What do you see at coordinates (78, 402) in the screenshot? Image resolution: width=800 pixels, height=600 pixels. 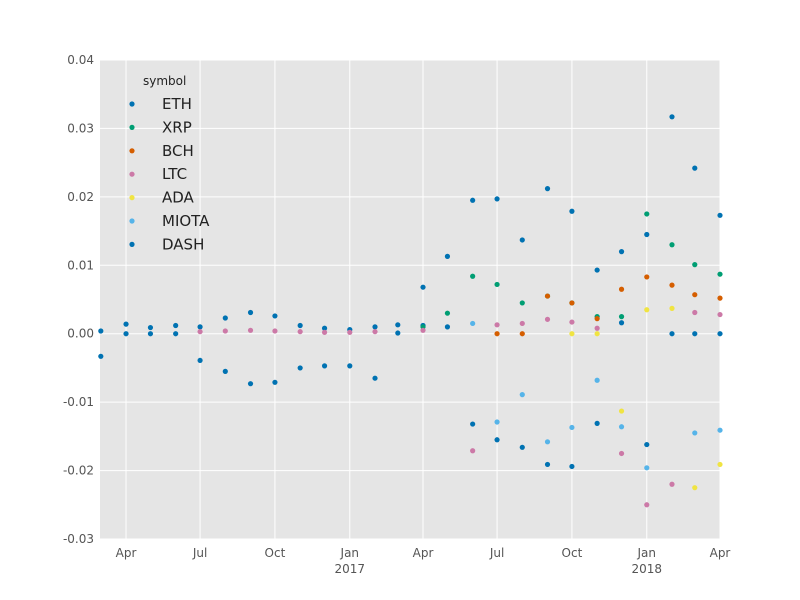 I see `y-tick-label: -0.01` at bounding box center [78, 402].